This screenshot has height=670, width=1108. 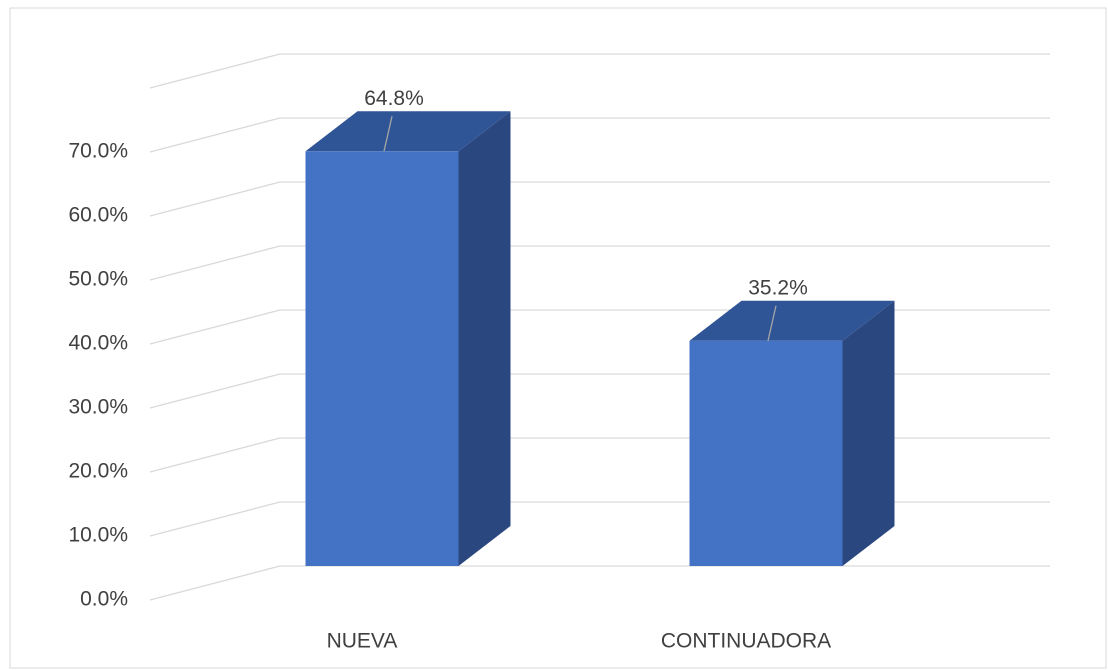 I want to click on y-tick-label: 30.0%, so click(x=98, y=407).